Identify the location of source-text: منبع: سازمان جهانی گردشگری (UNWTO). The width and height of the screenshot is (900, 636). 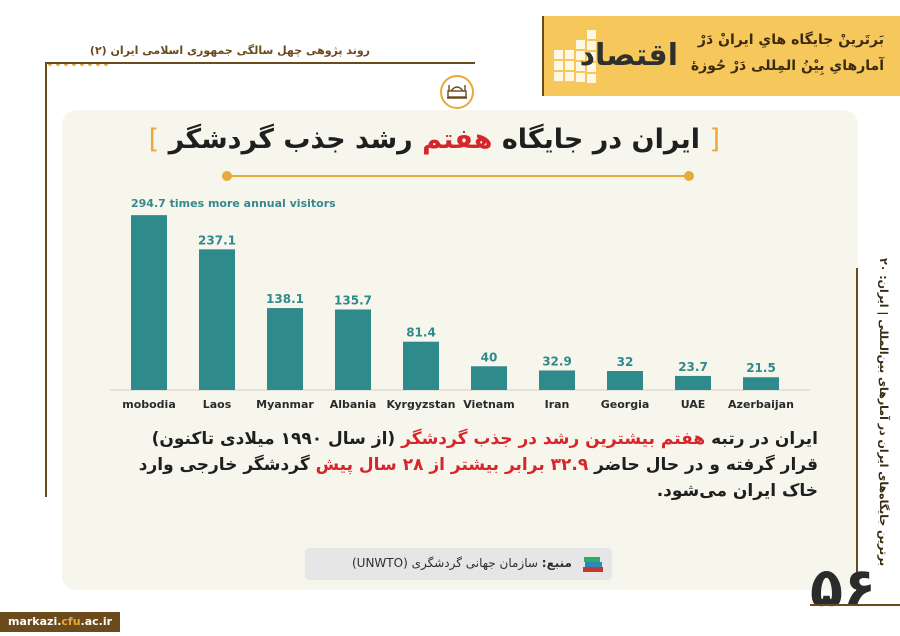
(462, 563).